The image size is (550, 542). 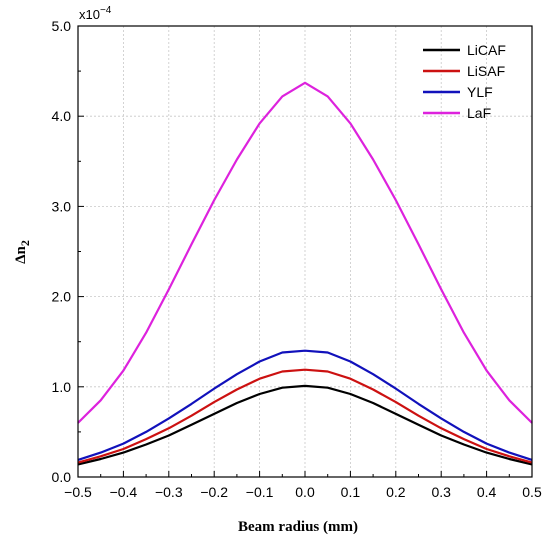 I want to click on legend-item-lisaf: LiSAF, so click(x=464, y=71).